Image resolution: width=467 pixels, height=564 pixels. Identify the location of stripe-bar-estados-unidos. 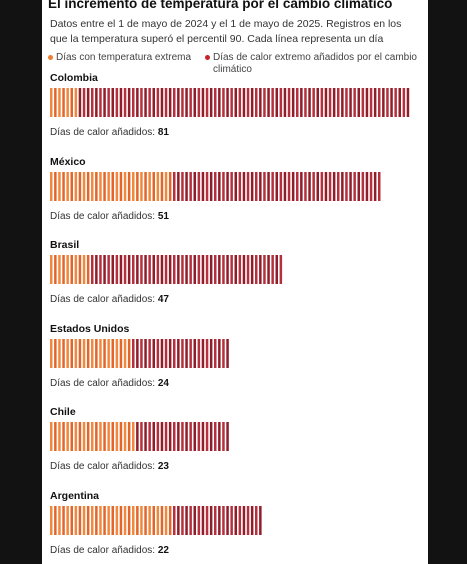
(139, 353).